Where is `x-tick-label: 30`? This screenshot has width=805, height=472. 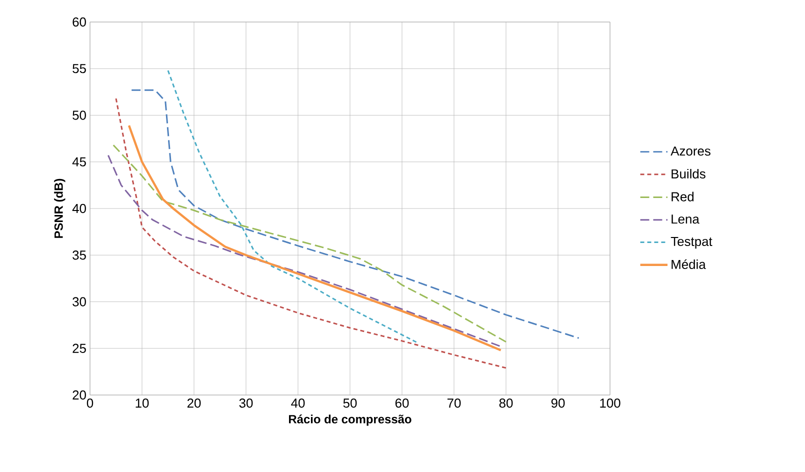 x-tick-label: 30 is located at coordinates (246, 403).